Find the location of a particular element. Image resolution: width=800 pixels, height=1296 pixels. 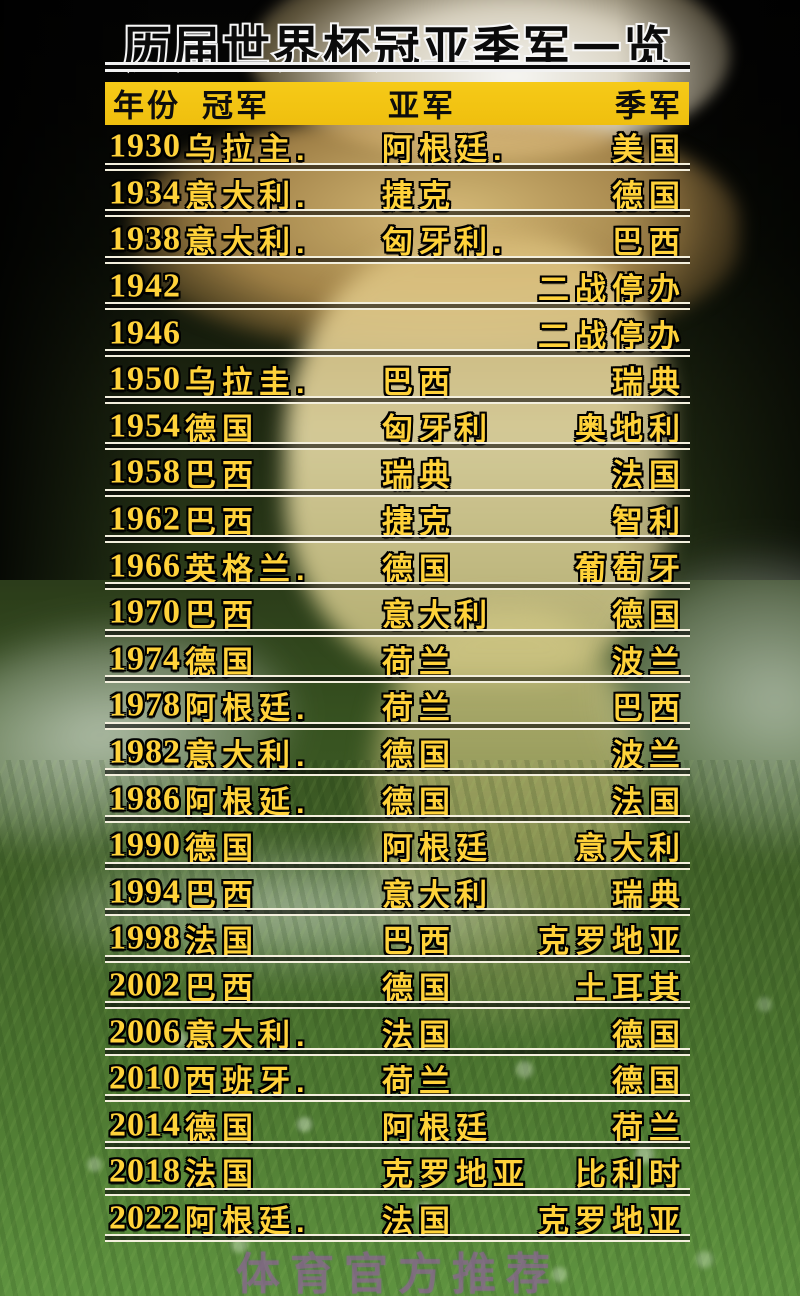

runner-up-cell: 巴西 is located at coordinates (419, 383).